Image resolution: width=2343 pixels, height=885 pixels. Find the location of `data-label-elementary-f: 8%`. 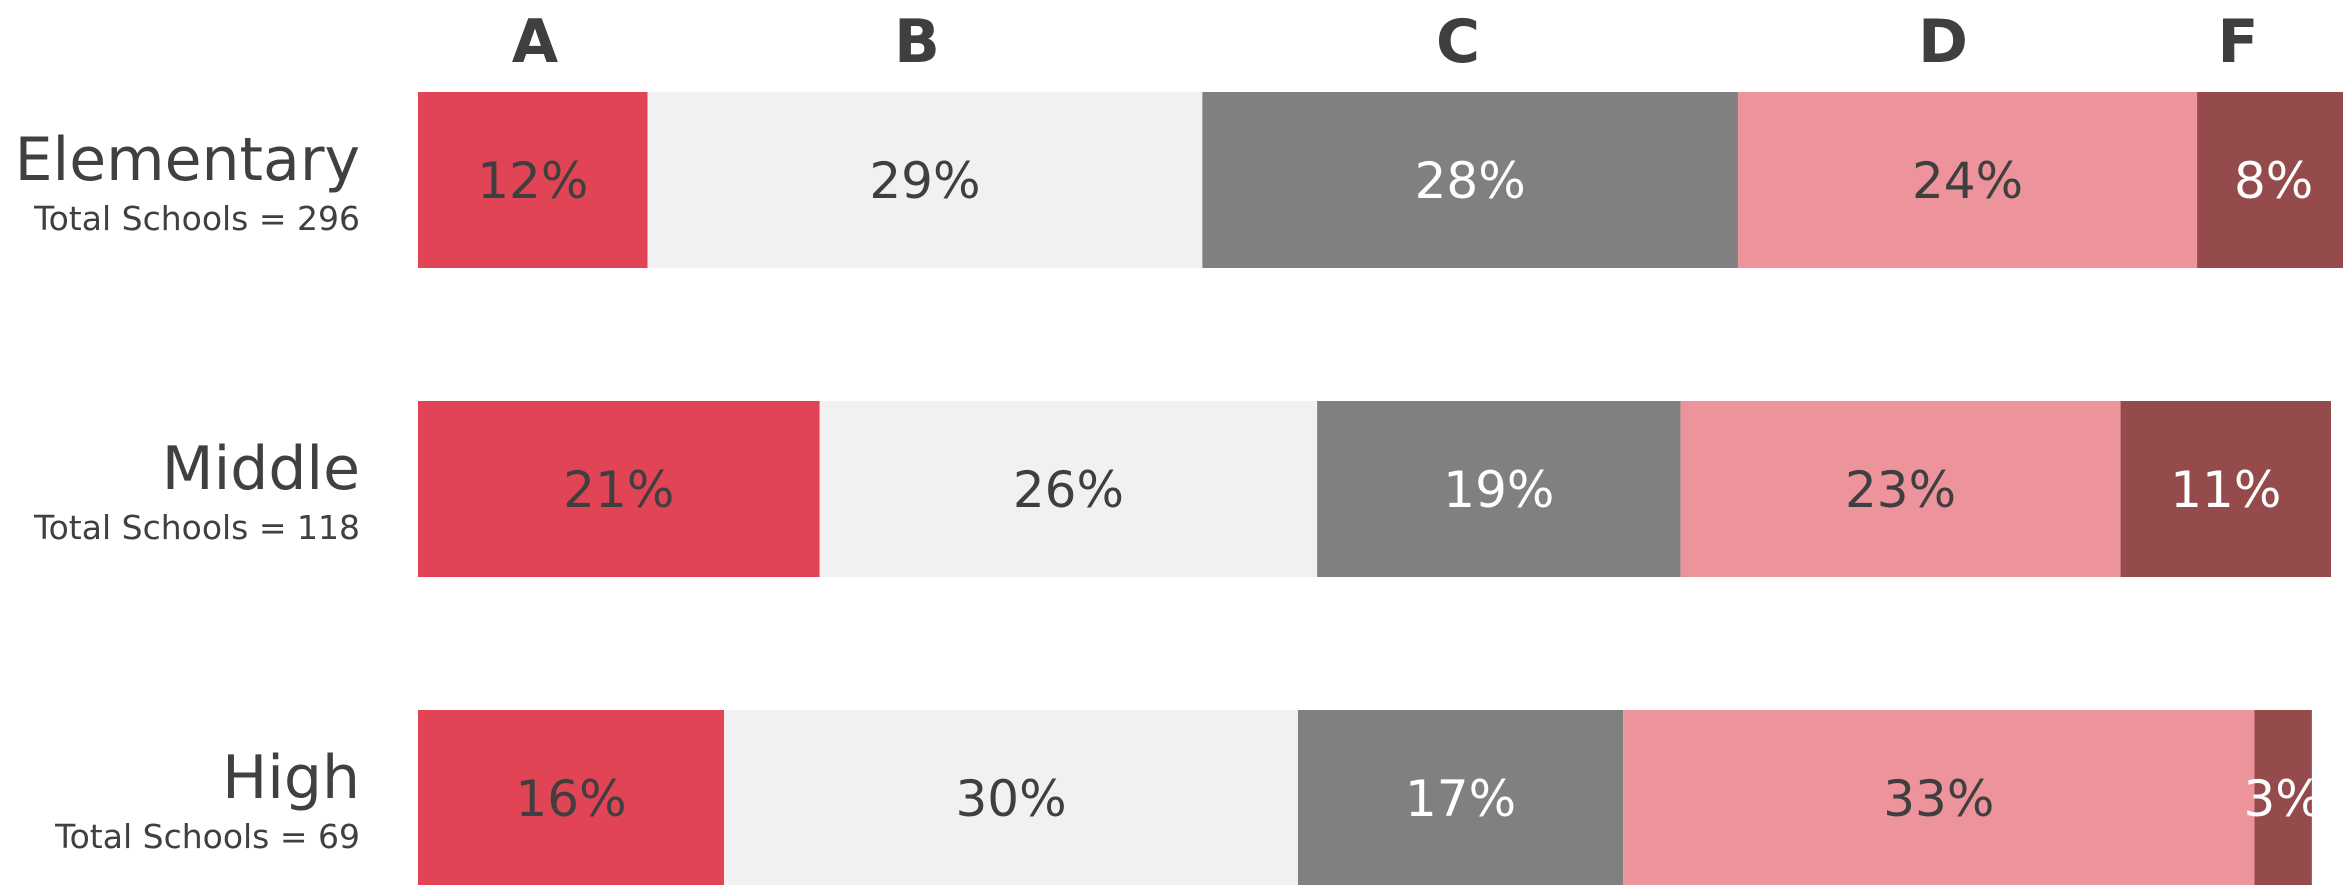

data-label-elementary-f: 8% is located at coordinates (2273, 181).